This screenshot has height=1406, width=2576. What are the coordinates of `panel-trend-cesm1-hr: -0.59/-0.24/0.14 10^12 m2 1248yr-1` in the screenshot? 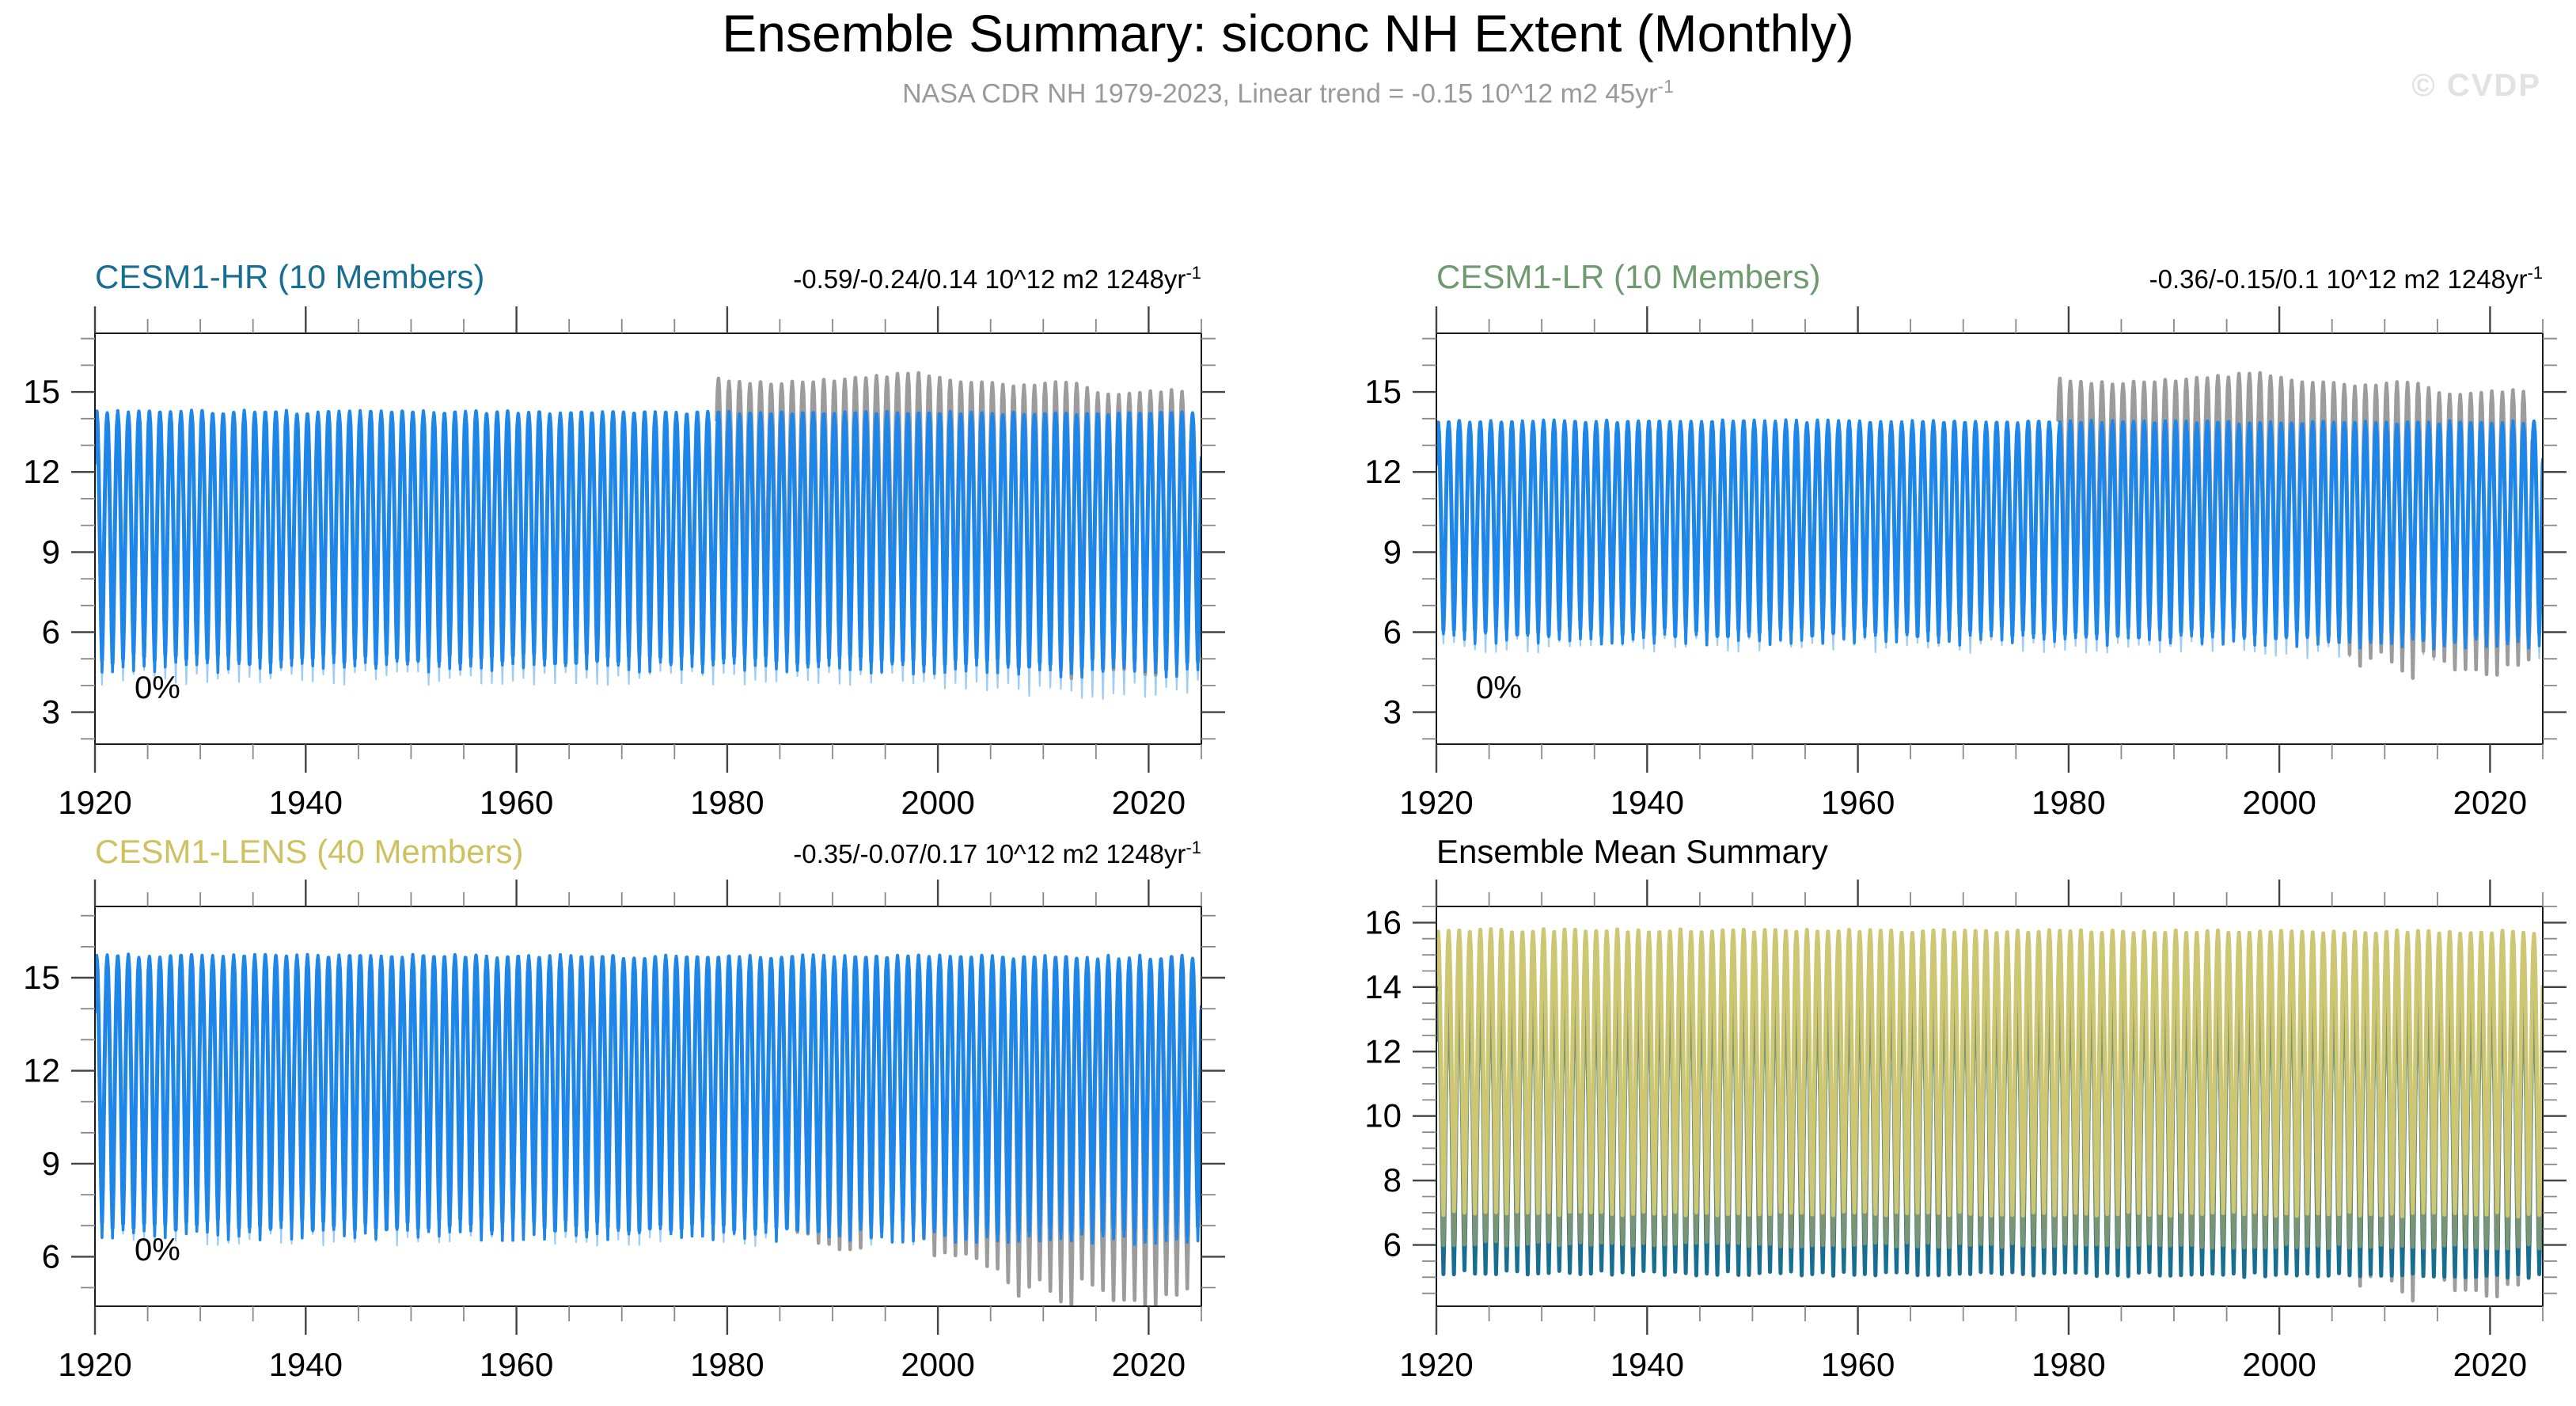 It's located at (997, 278).